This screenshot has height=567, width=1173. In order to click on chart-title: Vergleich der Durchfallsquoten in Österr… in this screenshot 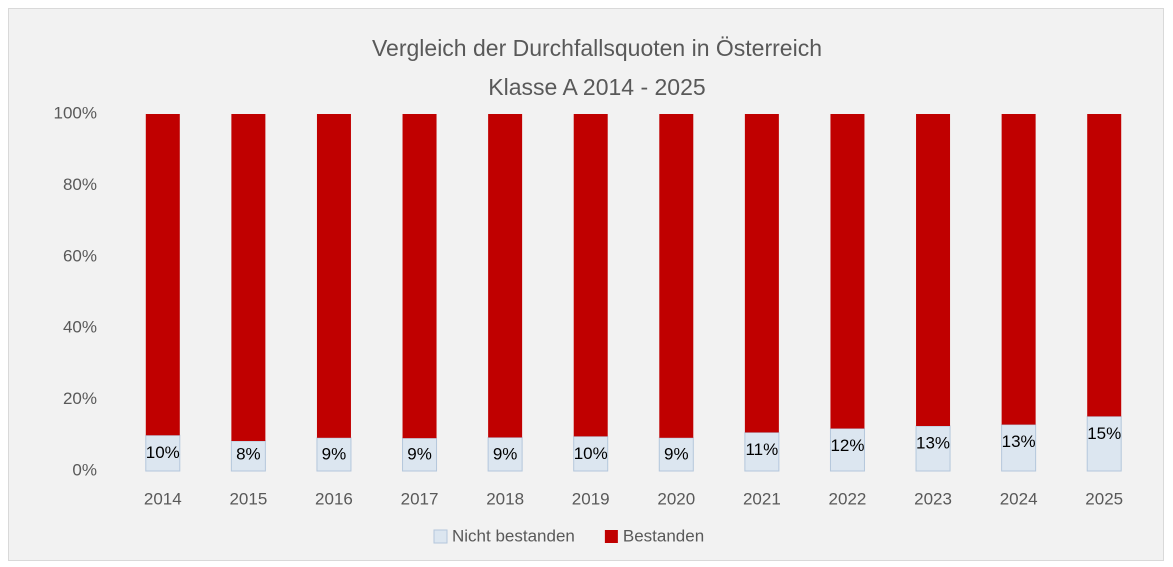, I will do `click(597, 48)`.